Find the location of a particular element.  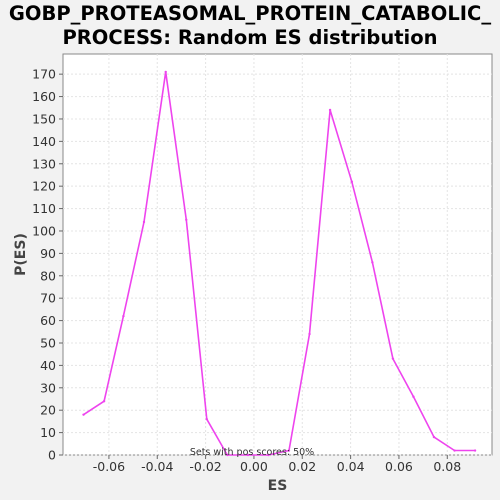

y-tick-label: 150 is located at coordinates (44, 118).